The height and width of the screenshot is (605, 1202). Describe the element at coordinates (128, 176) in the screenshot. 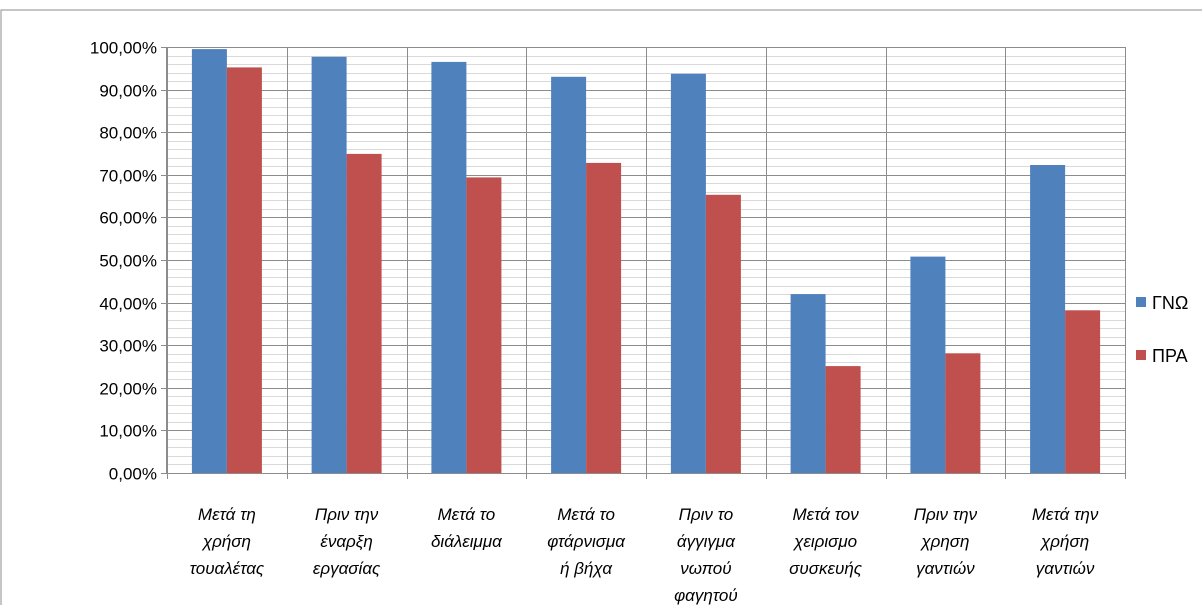

I see `y-tick-label: 70,00%` at that location.